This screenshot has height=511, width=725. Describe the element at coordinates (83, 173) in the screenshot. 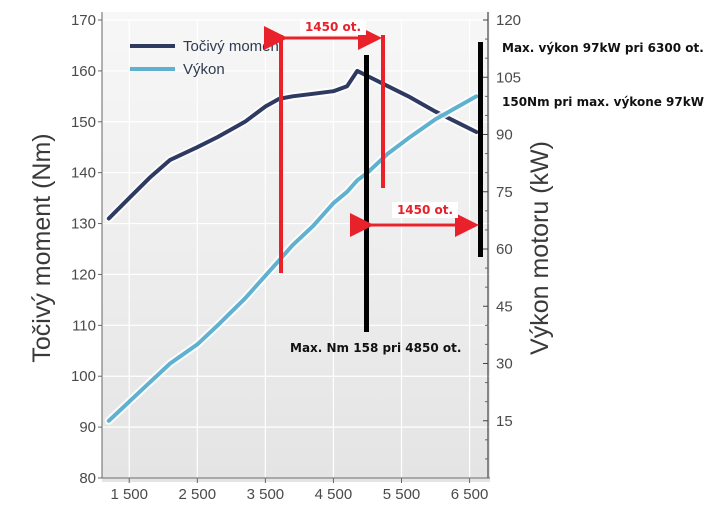

I see `left-tick-label: 140` at that location.